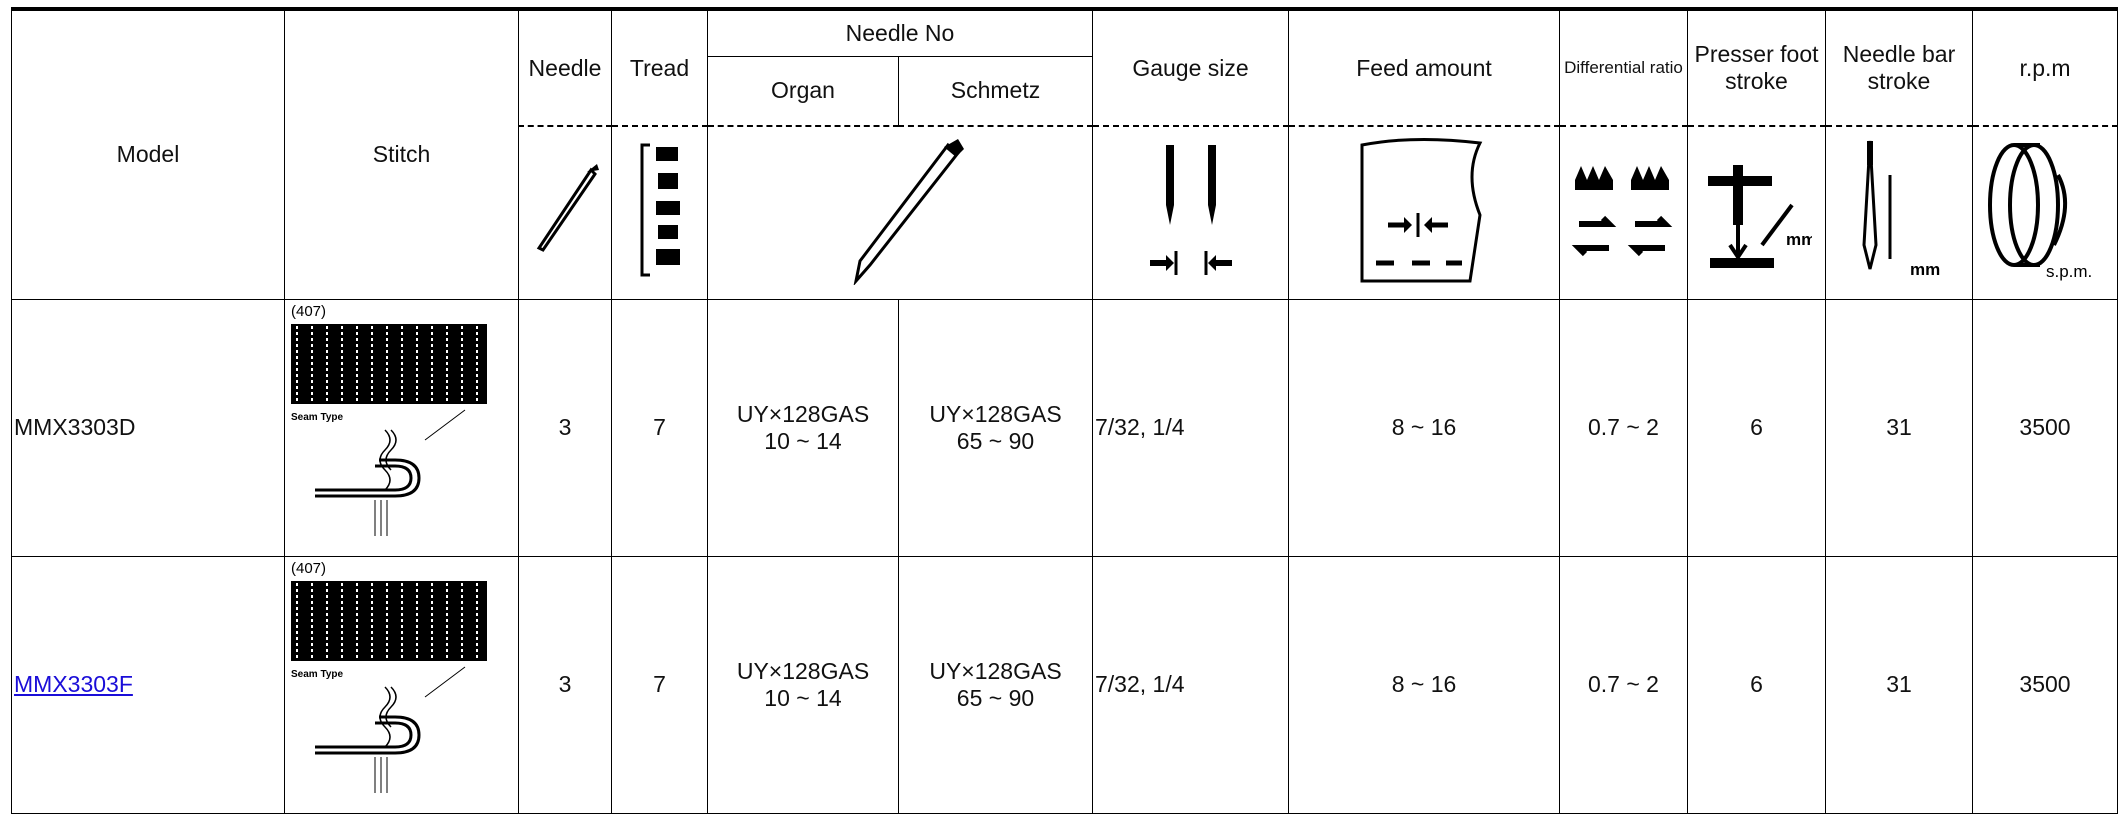 This screenshot has width=2120, height=814. I want to click on model-cell: MMX3303D, so click(148, 427).